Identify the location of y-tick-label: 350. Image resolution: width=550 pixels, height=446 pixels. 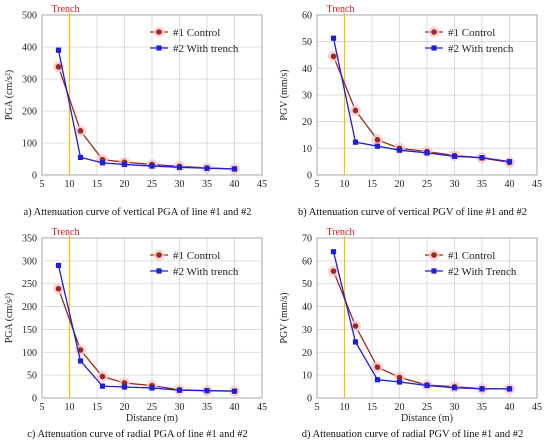
(29, 239).